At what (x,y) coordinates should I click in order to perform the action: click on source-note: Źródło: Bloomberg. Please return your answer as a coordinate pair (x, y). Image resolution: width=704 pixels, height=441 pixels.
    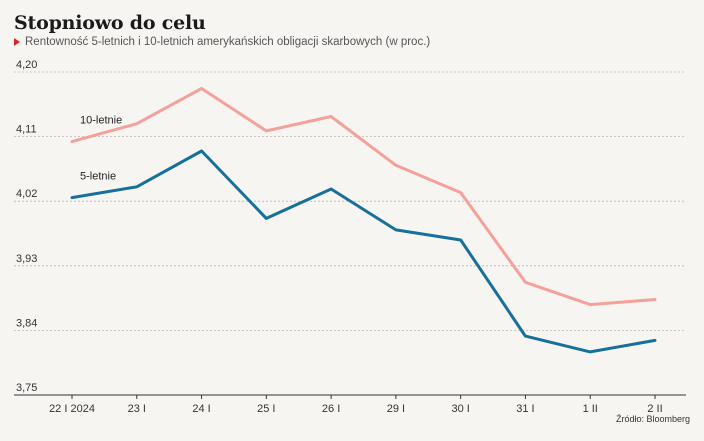
    Looking at the image, I should click on (652, 419).